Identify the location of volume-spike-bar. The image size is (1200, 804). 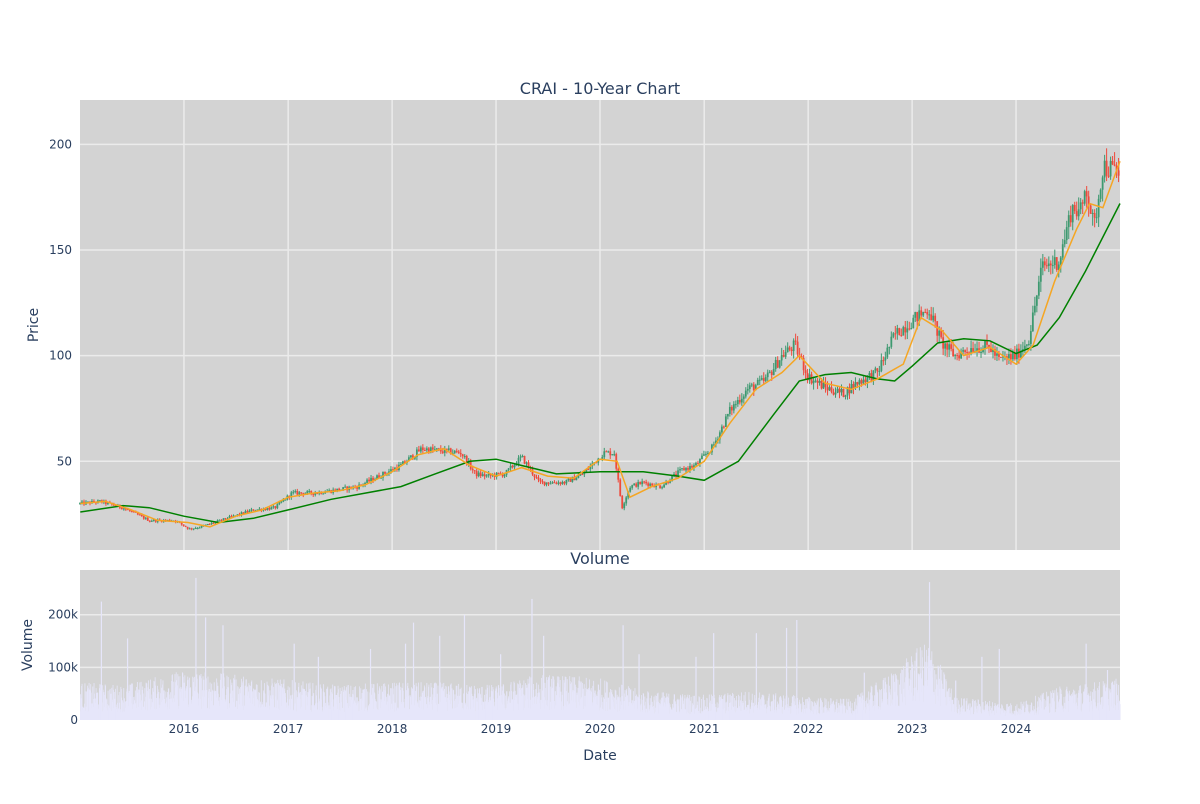
(101, 660).